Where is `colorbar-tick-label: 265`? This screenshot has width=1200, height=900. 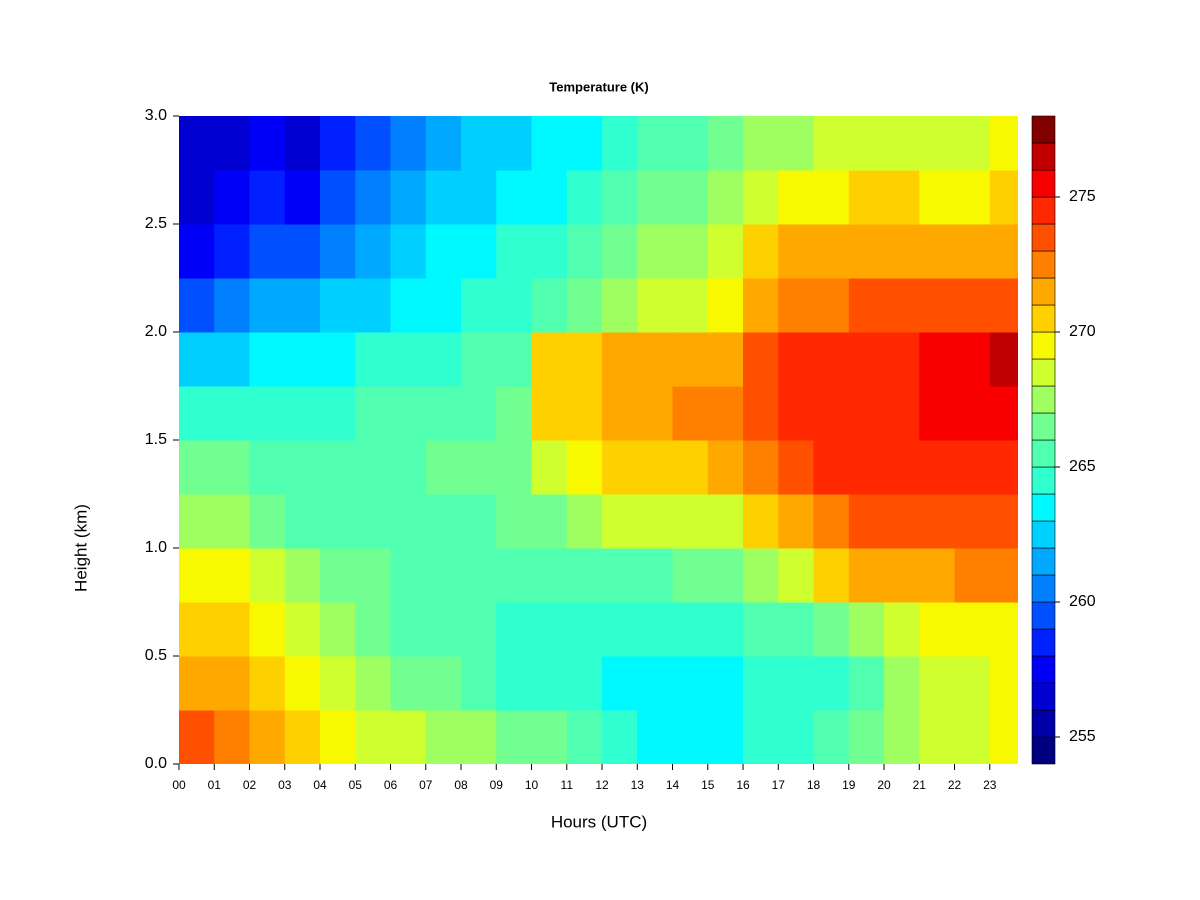 colorbar-tick-label: 265 is located at coordinates (1082, 466).